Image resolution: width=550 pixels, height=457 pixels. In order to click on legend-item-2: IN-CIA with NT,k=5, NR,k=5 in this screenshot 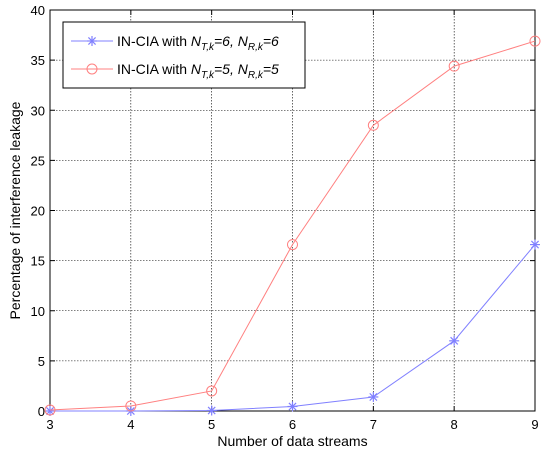, I will do `click(175, 71)`.